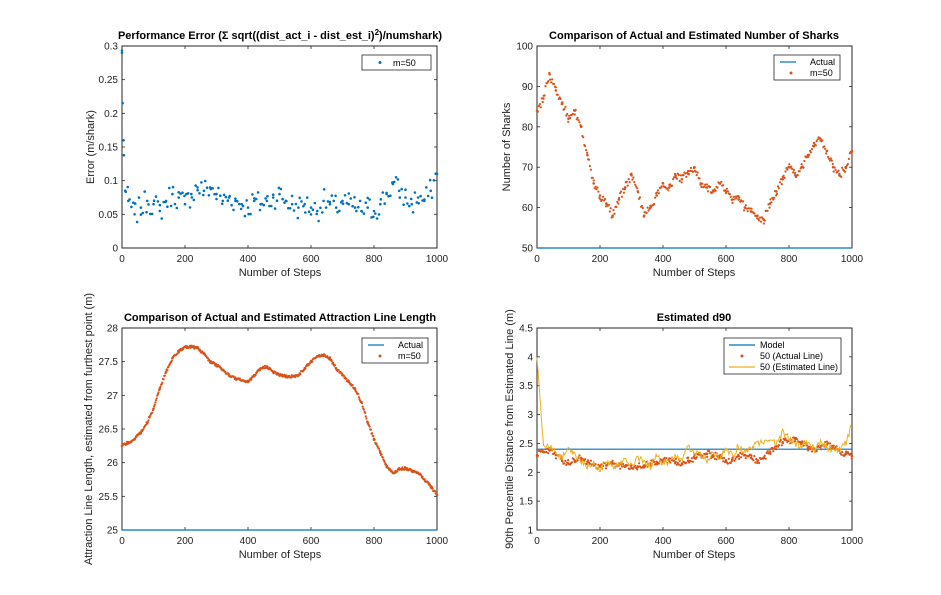 Image resolution: width=941 pixels, height=595 pixels. I want to click on y-tick-label: 26.5, so click(109, 430).